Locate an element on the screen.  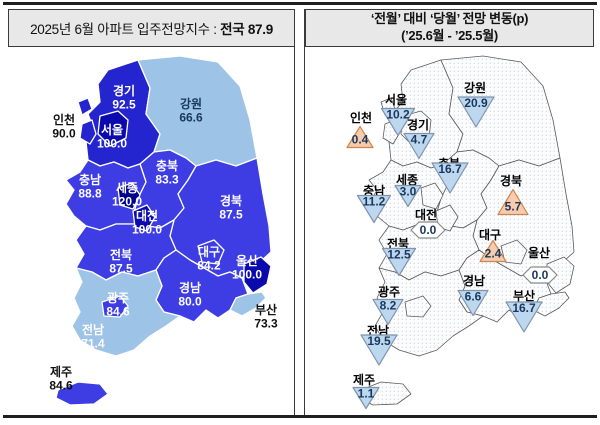
region-incheon is located at coordinates (85, 106).